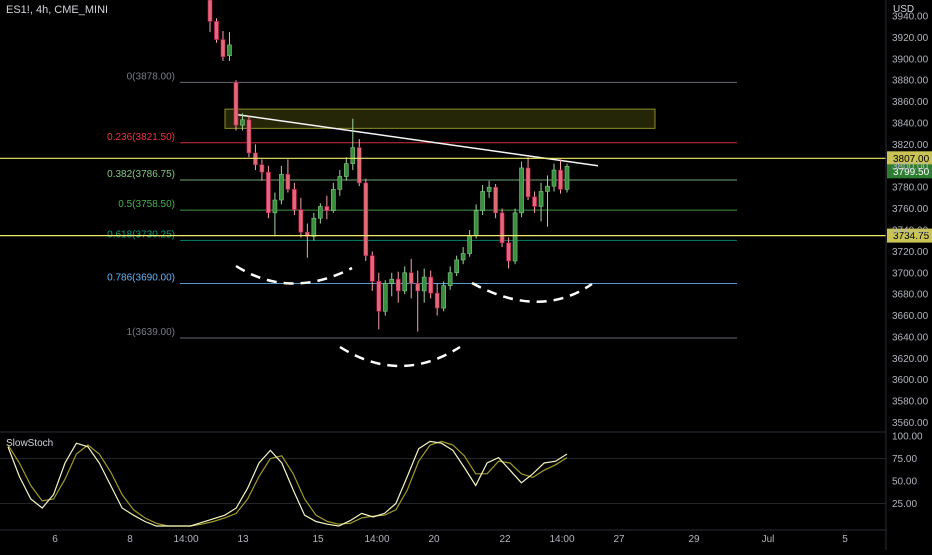  Describe the element at coordinates (57, 10) in the screenshot. I see `symbol-title: ES1!, 4h, CME_MINI` at that location.